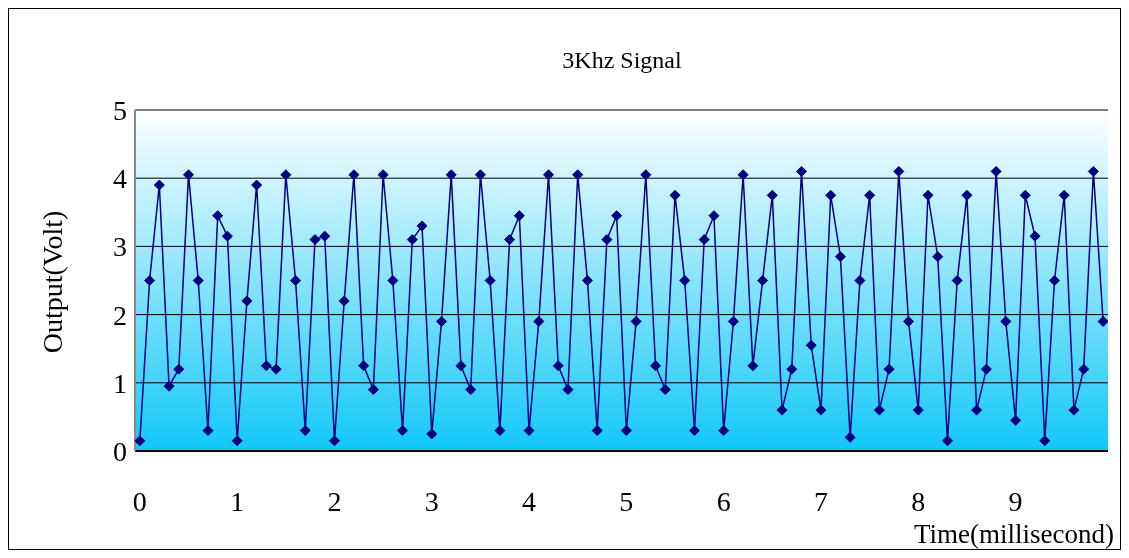 This screenshot has width=1129, height=558. Describe the element at coordinates (120, 315) in the screenshot. I see `y-tick-label: 2` at that location.